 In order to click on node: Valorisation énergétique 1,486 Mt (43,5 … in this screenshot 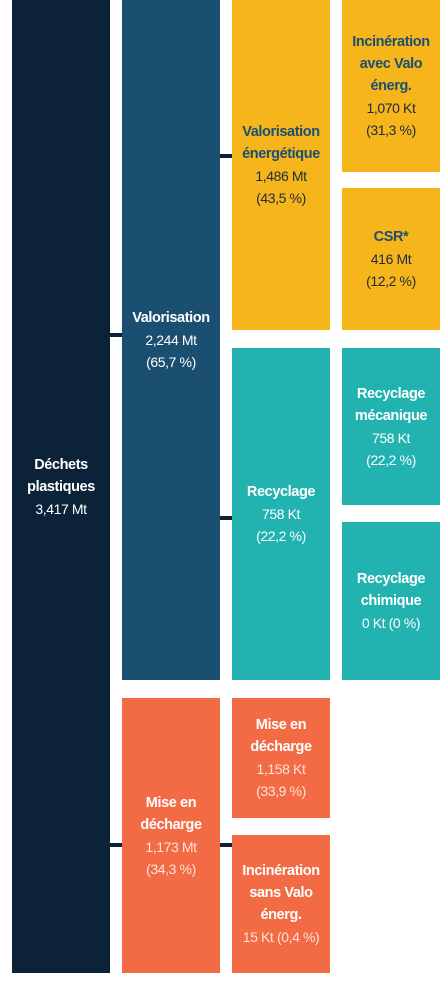, I will do `click(281, 165)`.